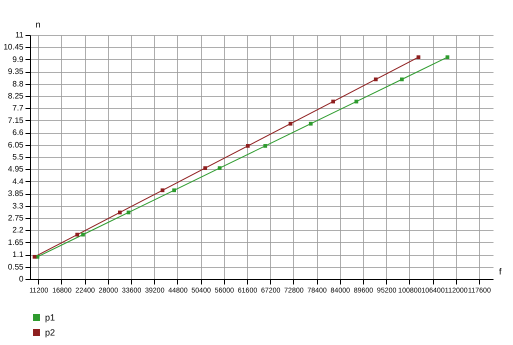  What do you see at coordinates (16, 96) in the screenshot?
I see `y-tick-label: 8.25` at bounding box center [16, 96].